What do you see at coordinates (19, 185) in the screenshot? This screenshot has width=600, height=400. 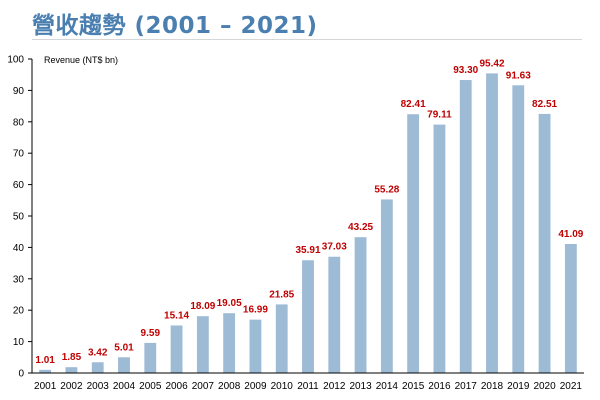 I see `y-tick-label: 60` at bounding box center [19, 185].